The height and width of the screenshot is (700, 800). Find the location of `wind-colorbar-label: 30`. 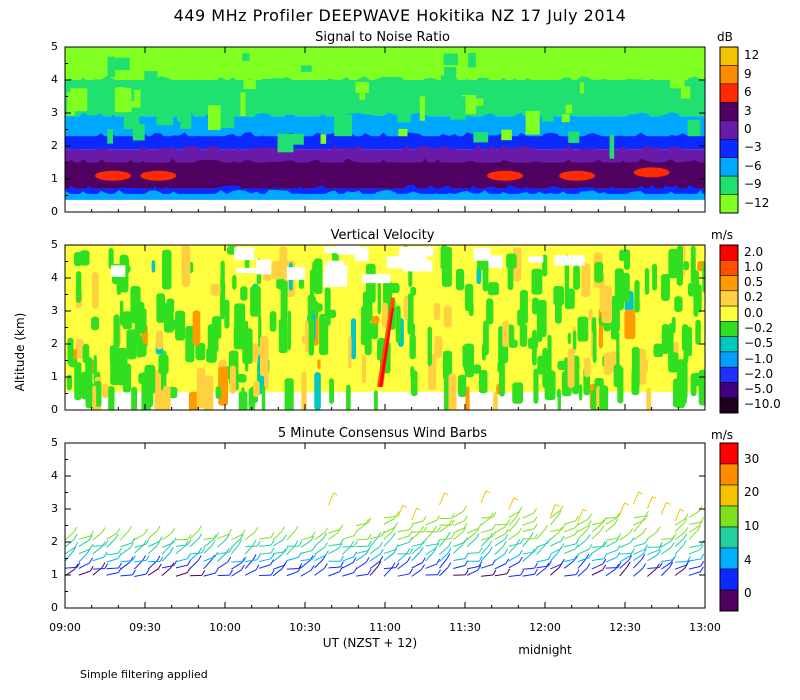

wind-colorbar-label: 30 is located at coordinates (752, 458).